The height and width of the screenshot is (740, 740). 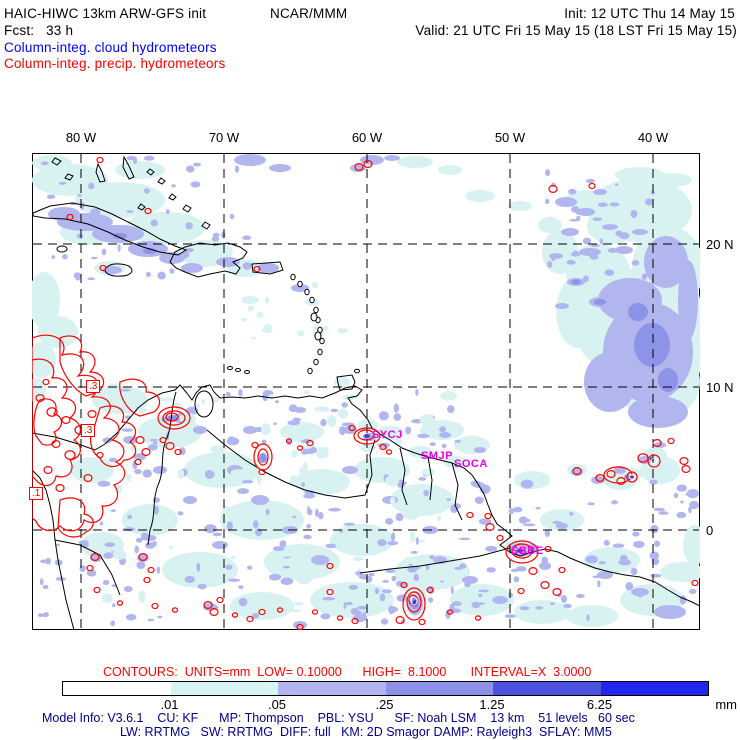 What do you see at coordinates (309, 13) in the screenshot?
I see `org-label: NCAR/MMM` at bounding box center [309, 13].